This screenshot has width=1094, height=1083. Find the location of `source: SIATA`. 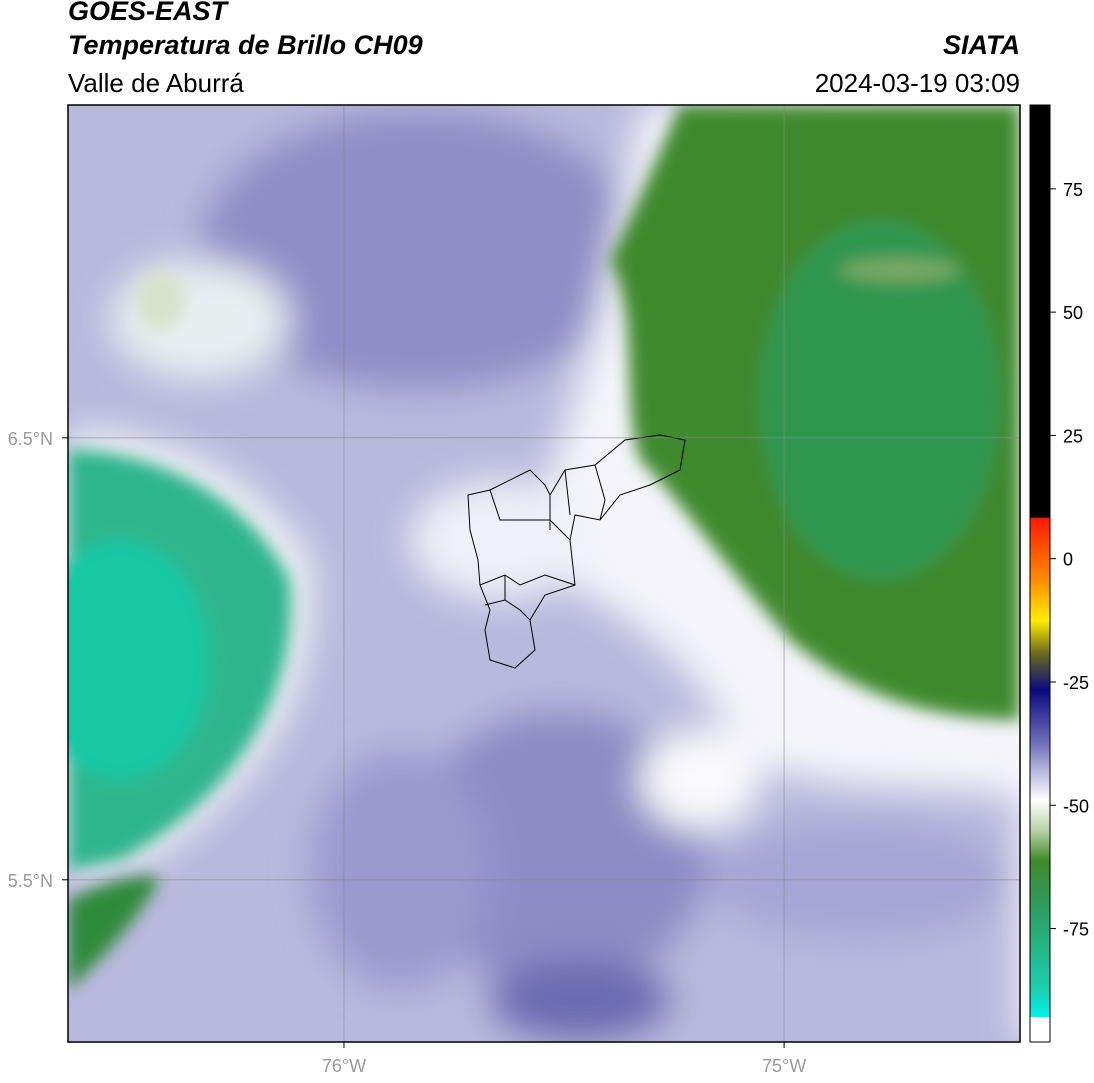

source: SIATA is located at coordinates (981, 45).